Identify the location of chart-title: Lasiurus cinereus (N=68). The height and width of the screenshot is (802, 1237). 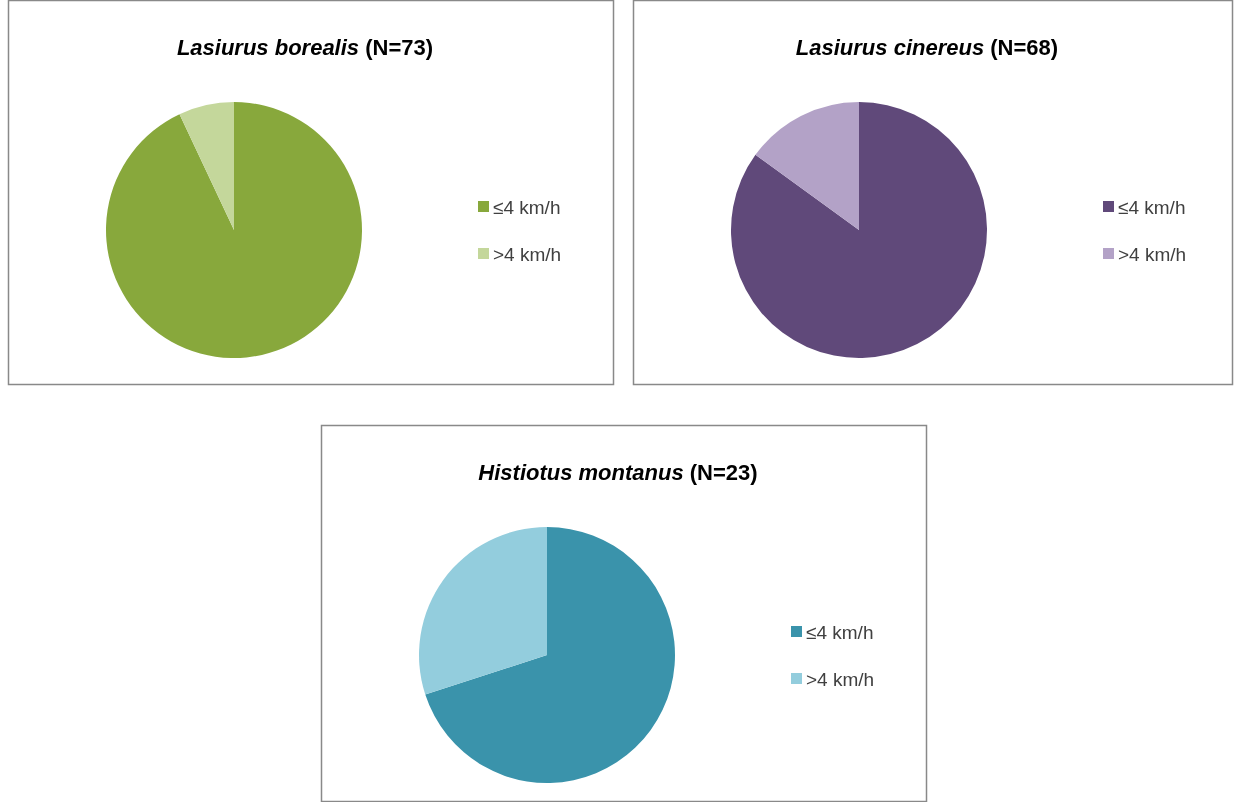
(927, 47).